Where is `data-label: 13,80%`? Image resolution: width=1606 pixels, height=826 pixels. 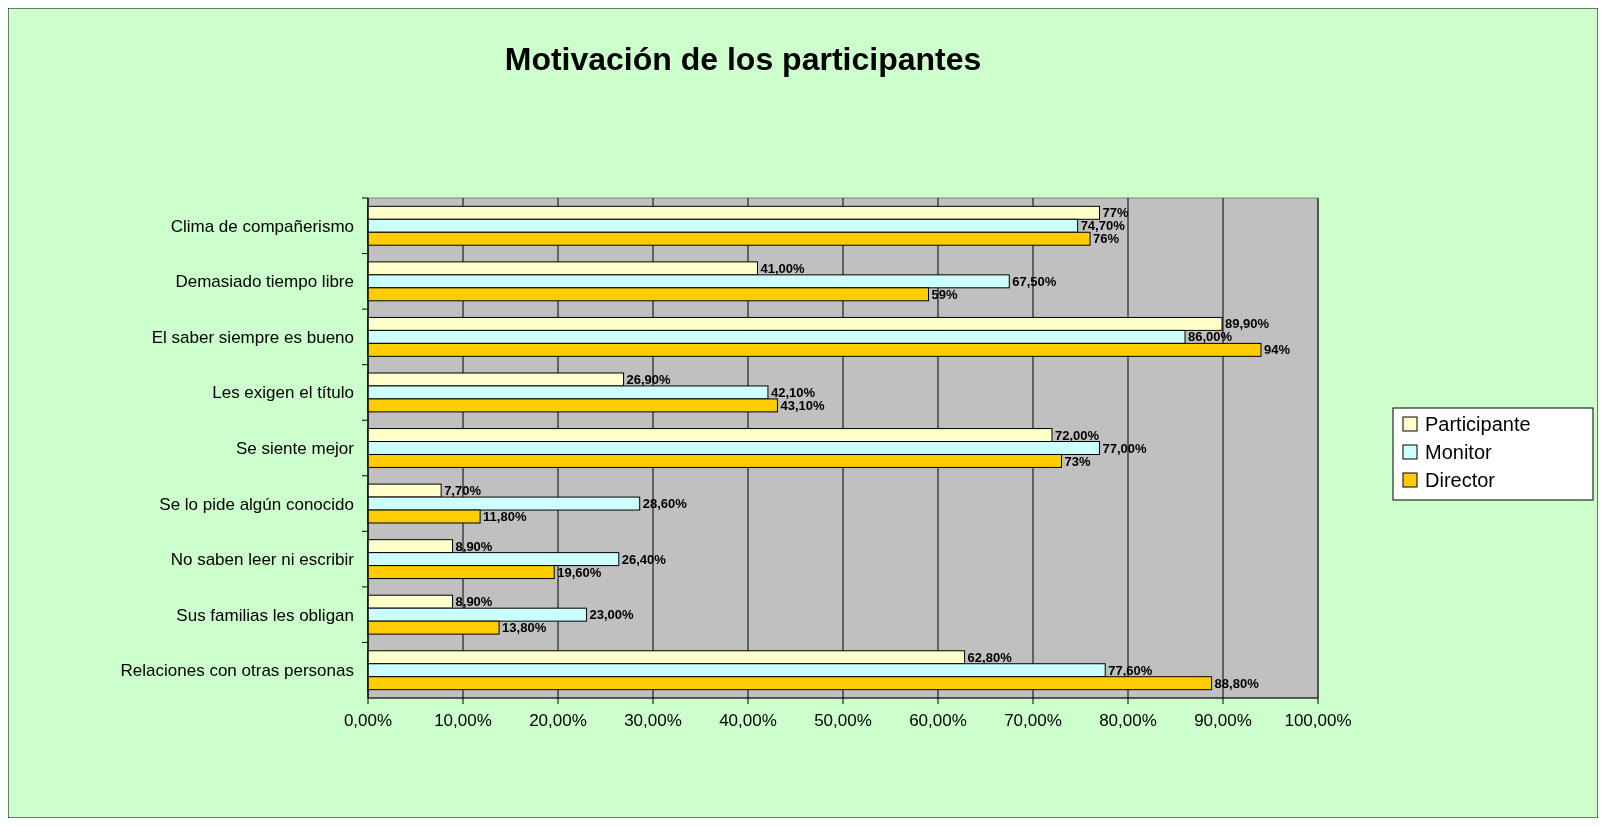
data-label: 13,80% is located at coordinates (524, 628).